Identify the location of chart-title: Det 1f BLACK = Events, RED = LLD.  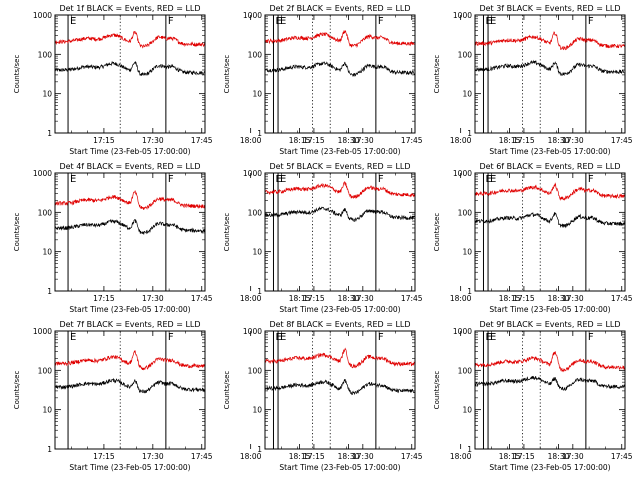
(129, 8).